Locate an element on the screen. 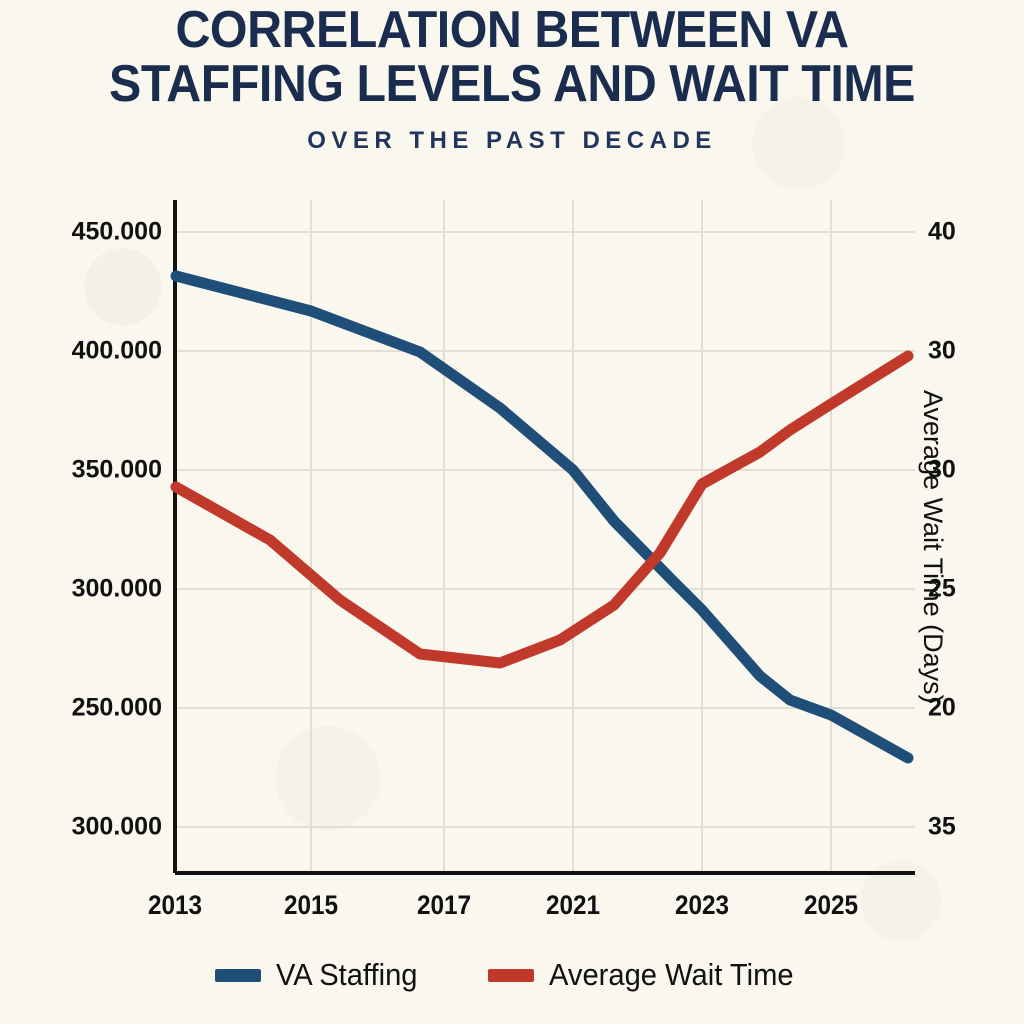  y-axis-left-tick-5: 300.000 is located at coordinates (116, 826).